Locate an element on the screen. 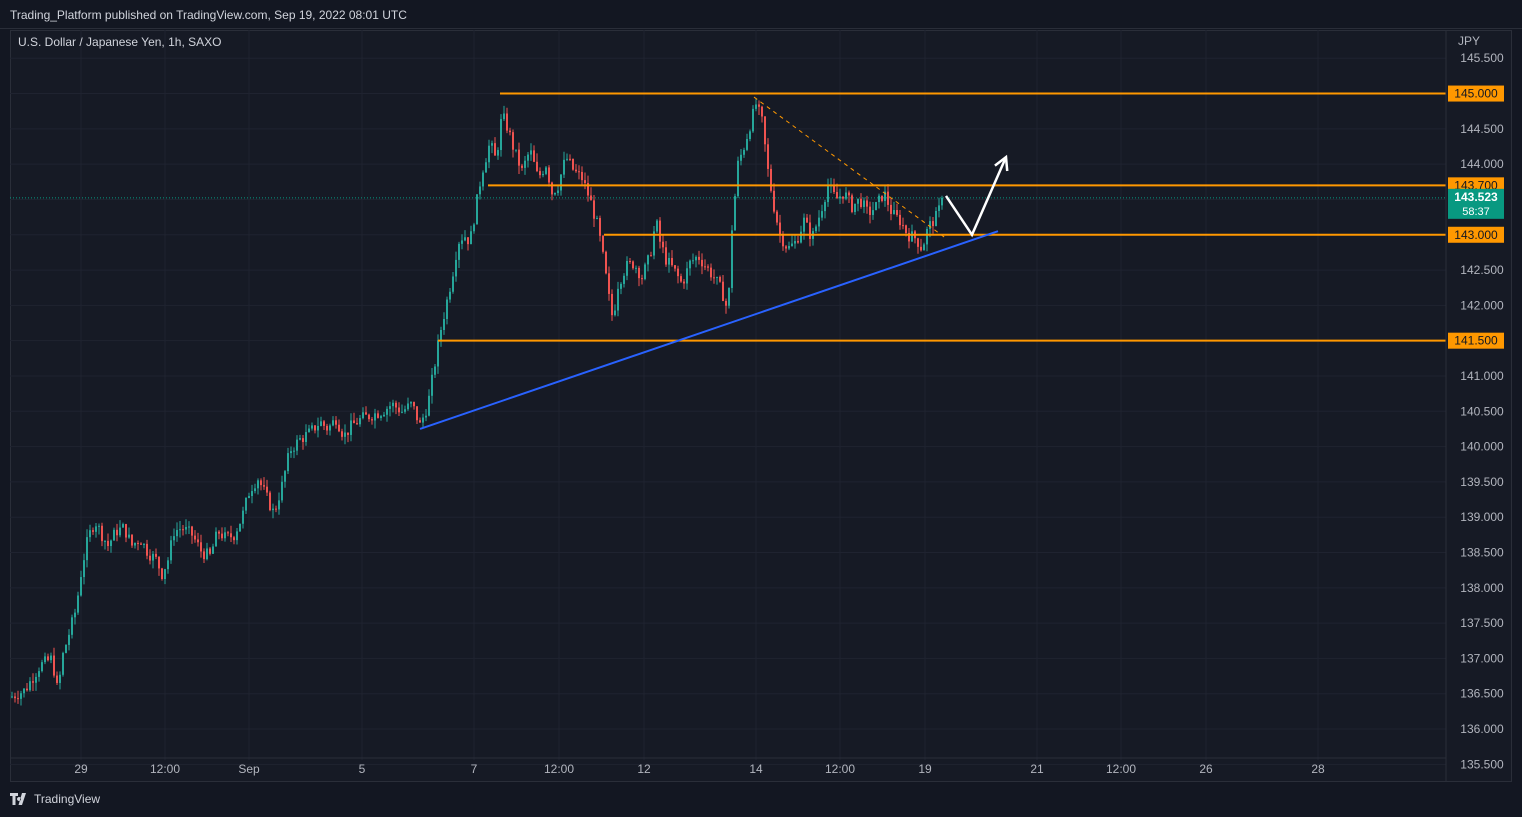 The width and height of the screenshot is (1522, 817). price-tick-label: 142.000 is located at coordinates (1482, 305).